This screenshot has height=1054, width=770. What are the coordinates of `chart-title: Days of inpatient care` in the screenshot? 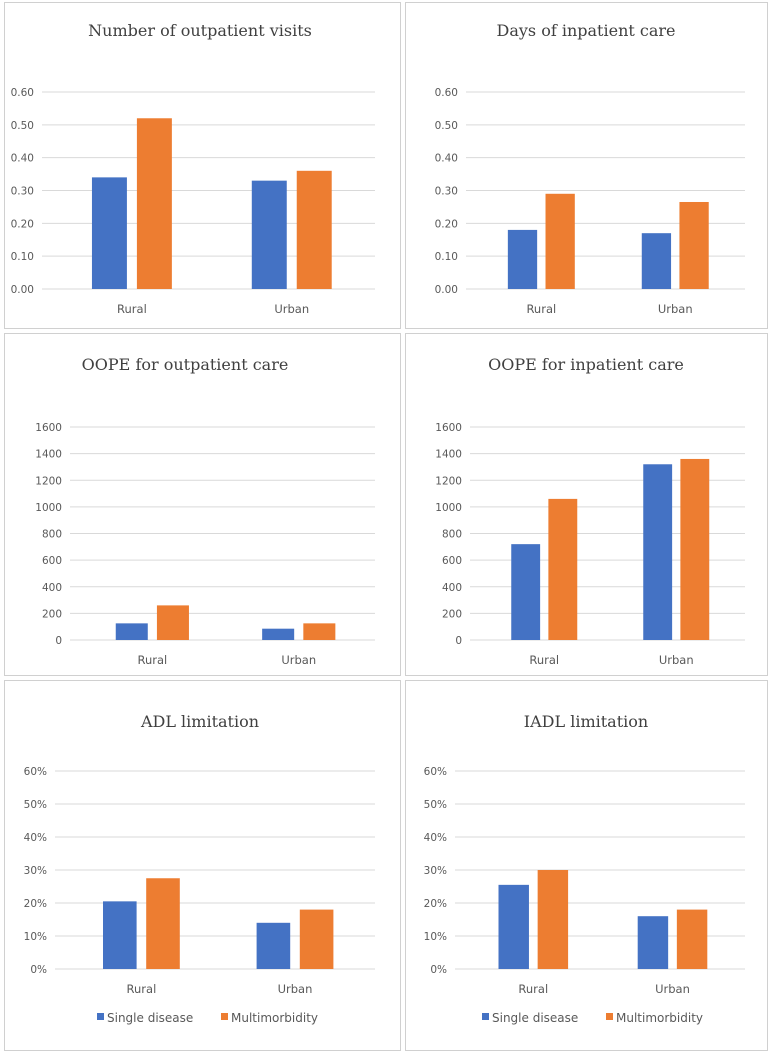 It's located at (586, 30).